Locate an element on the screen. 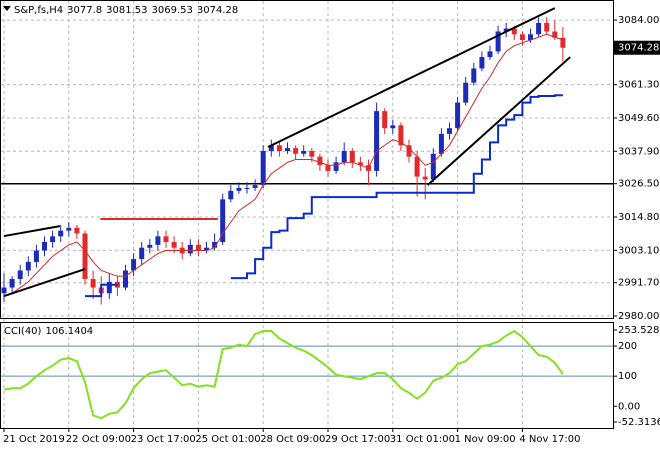  x-tick-label: 29 Oct 17:00 is located at coordinates (357, 439).